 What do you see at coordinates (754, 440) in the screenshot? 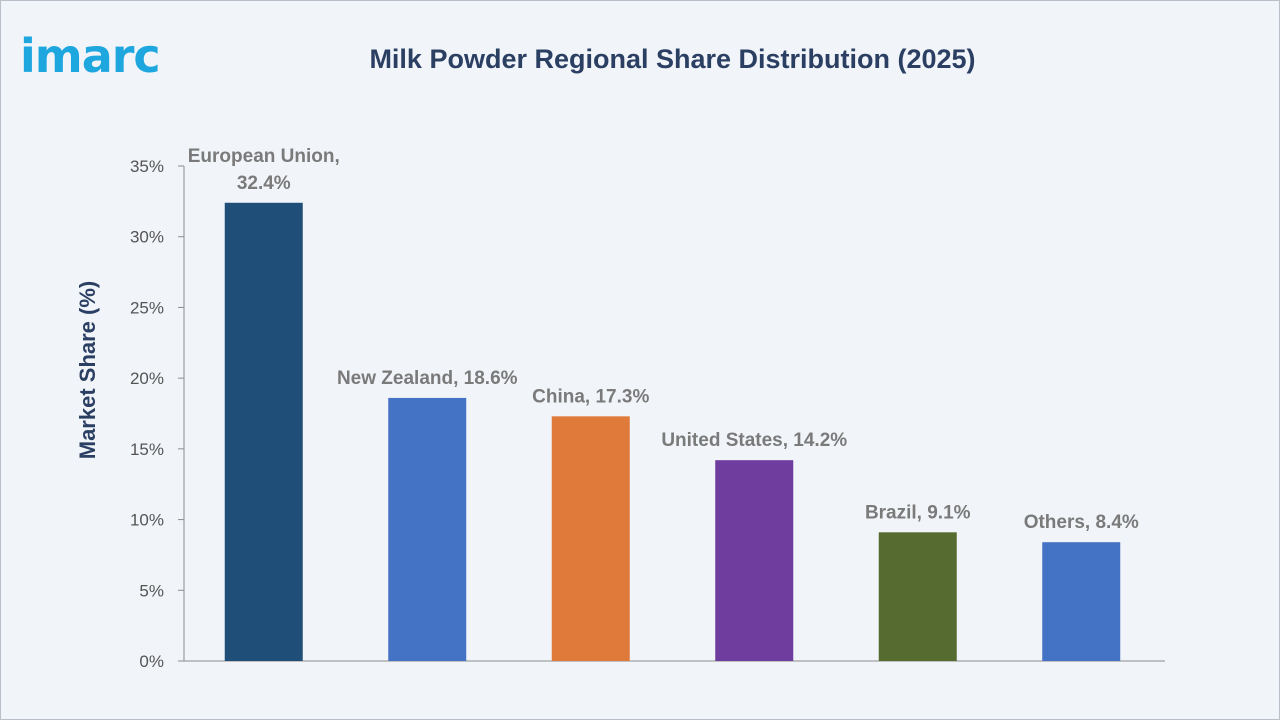
I see `data-label: United States, 14.2%` at bounding box center [754, 440].